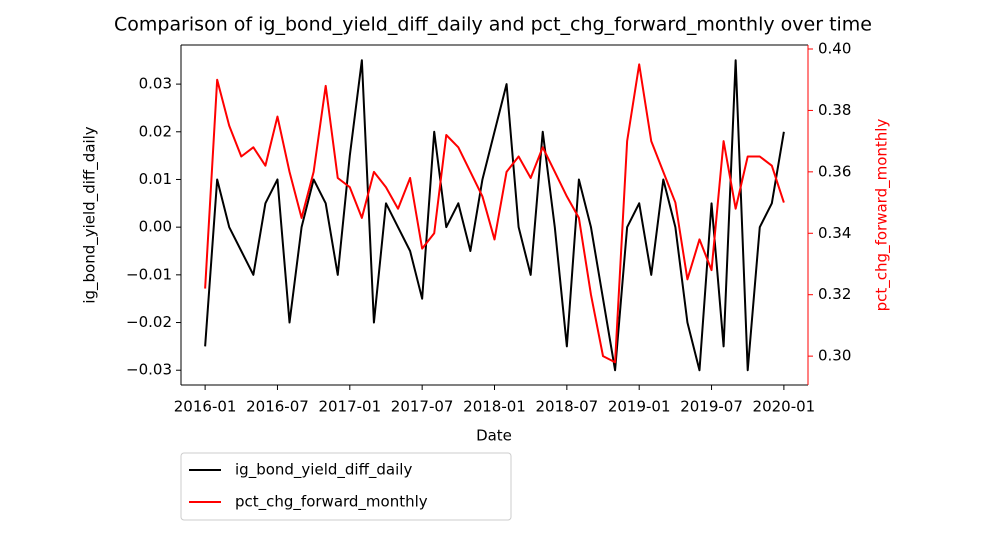  Describe the element at coordinates (149, 274) in the screenshot. I see `y-tick-label: −0.01` at that location.